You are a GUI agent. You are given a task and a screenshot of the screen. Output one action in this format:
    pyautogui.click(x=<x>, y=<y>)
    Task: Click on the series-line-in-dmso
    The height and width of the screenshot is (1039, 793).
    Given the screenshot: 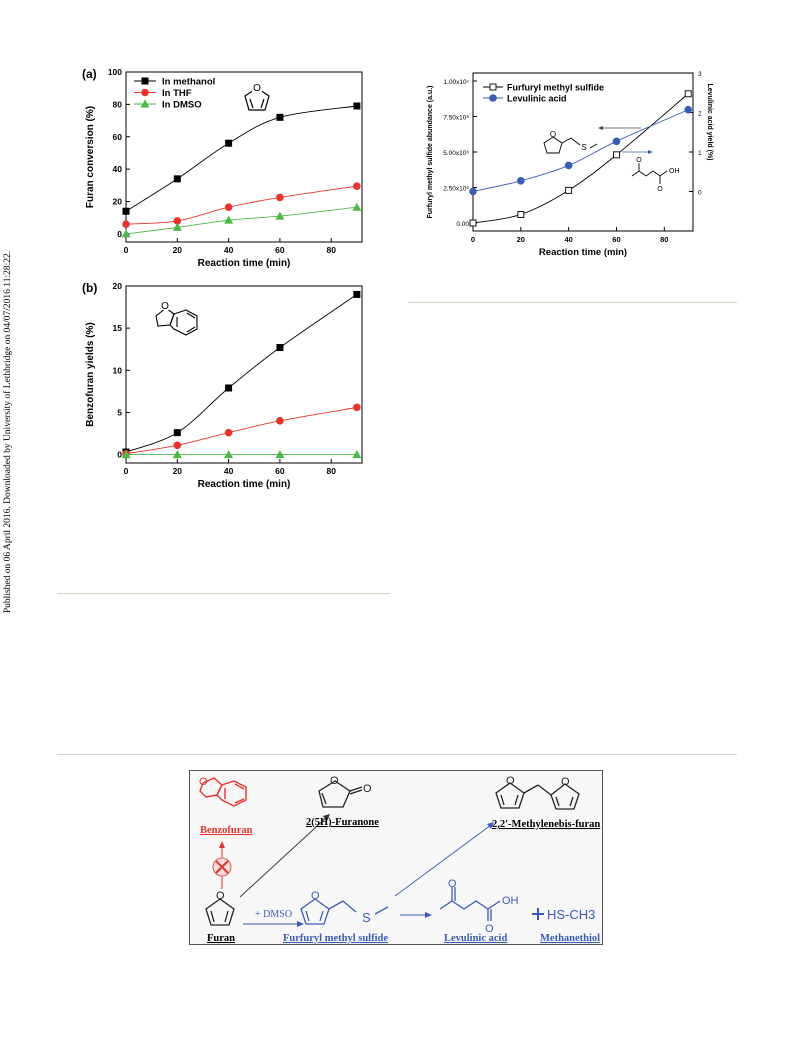 What is the action you would take?
    pyautogui.click(x=241, y=220)
    